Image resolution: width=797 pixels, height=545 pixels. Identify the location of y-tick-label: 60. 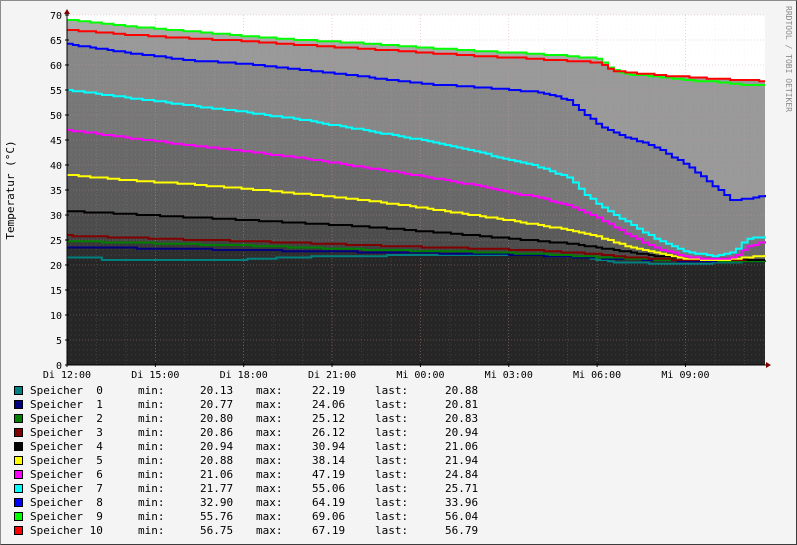
(56, 66).